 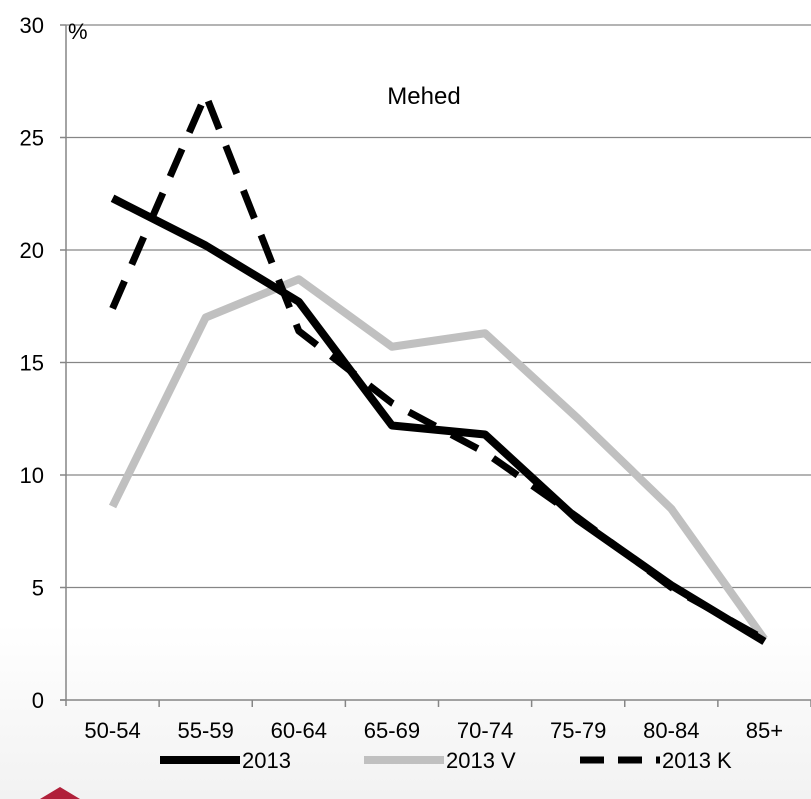 What do you see at coordinates (481, 760) in the screenshot?
I see `legend-label: 2013 V` at bounding box center [481, 760].